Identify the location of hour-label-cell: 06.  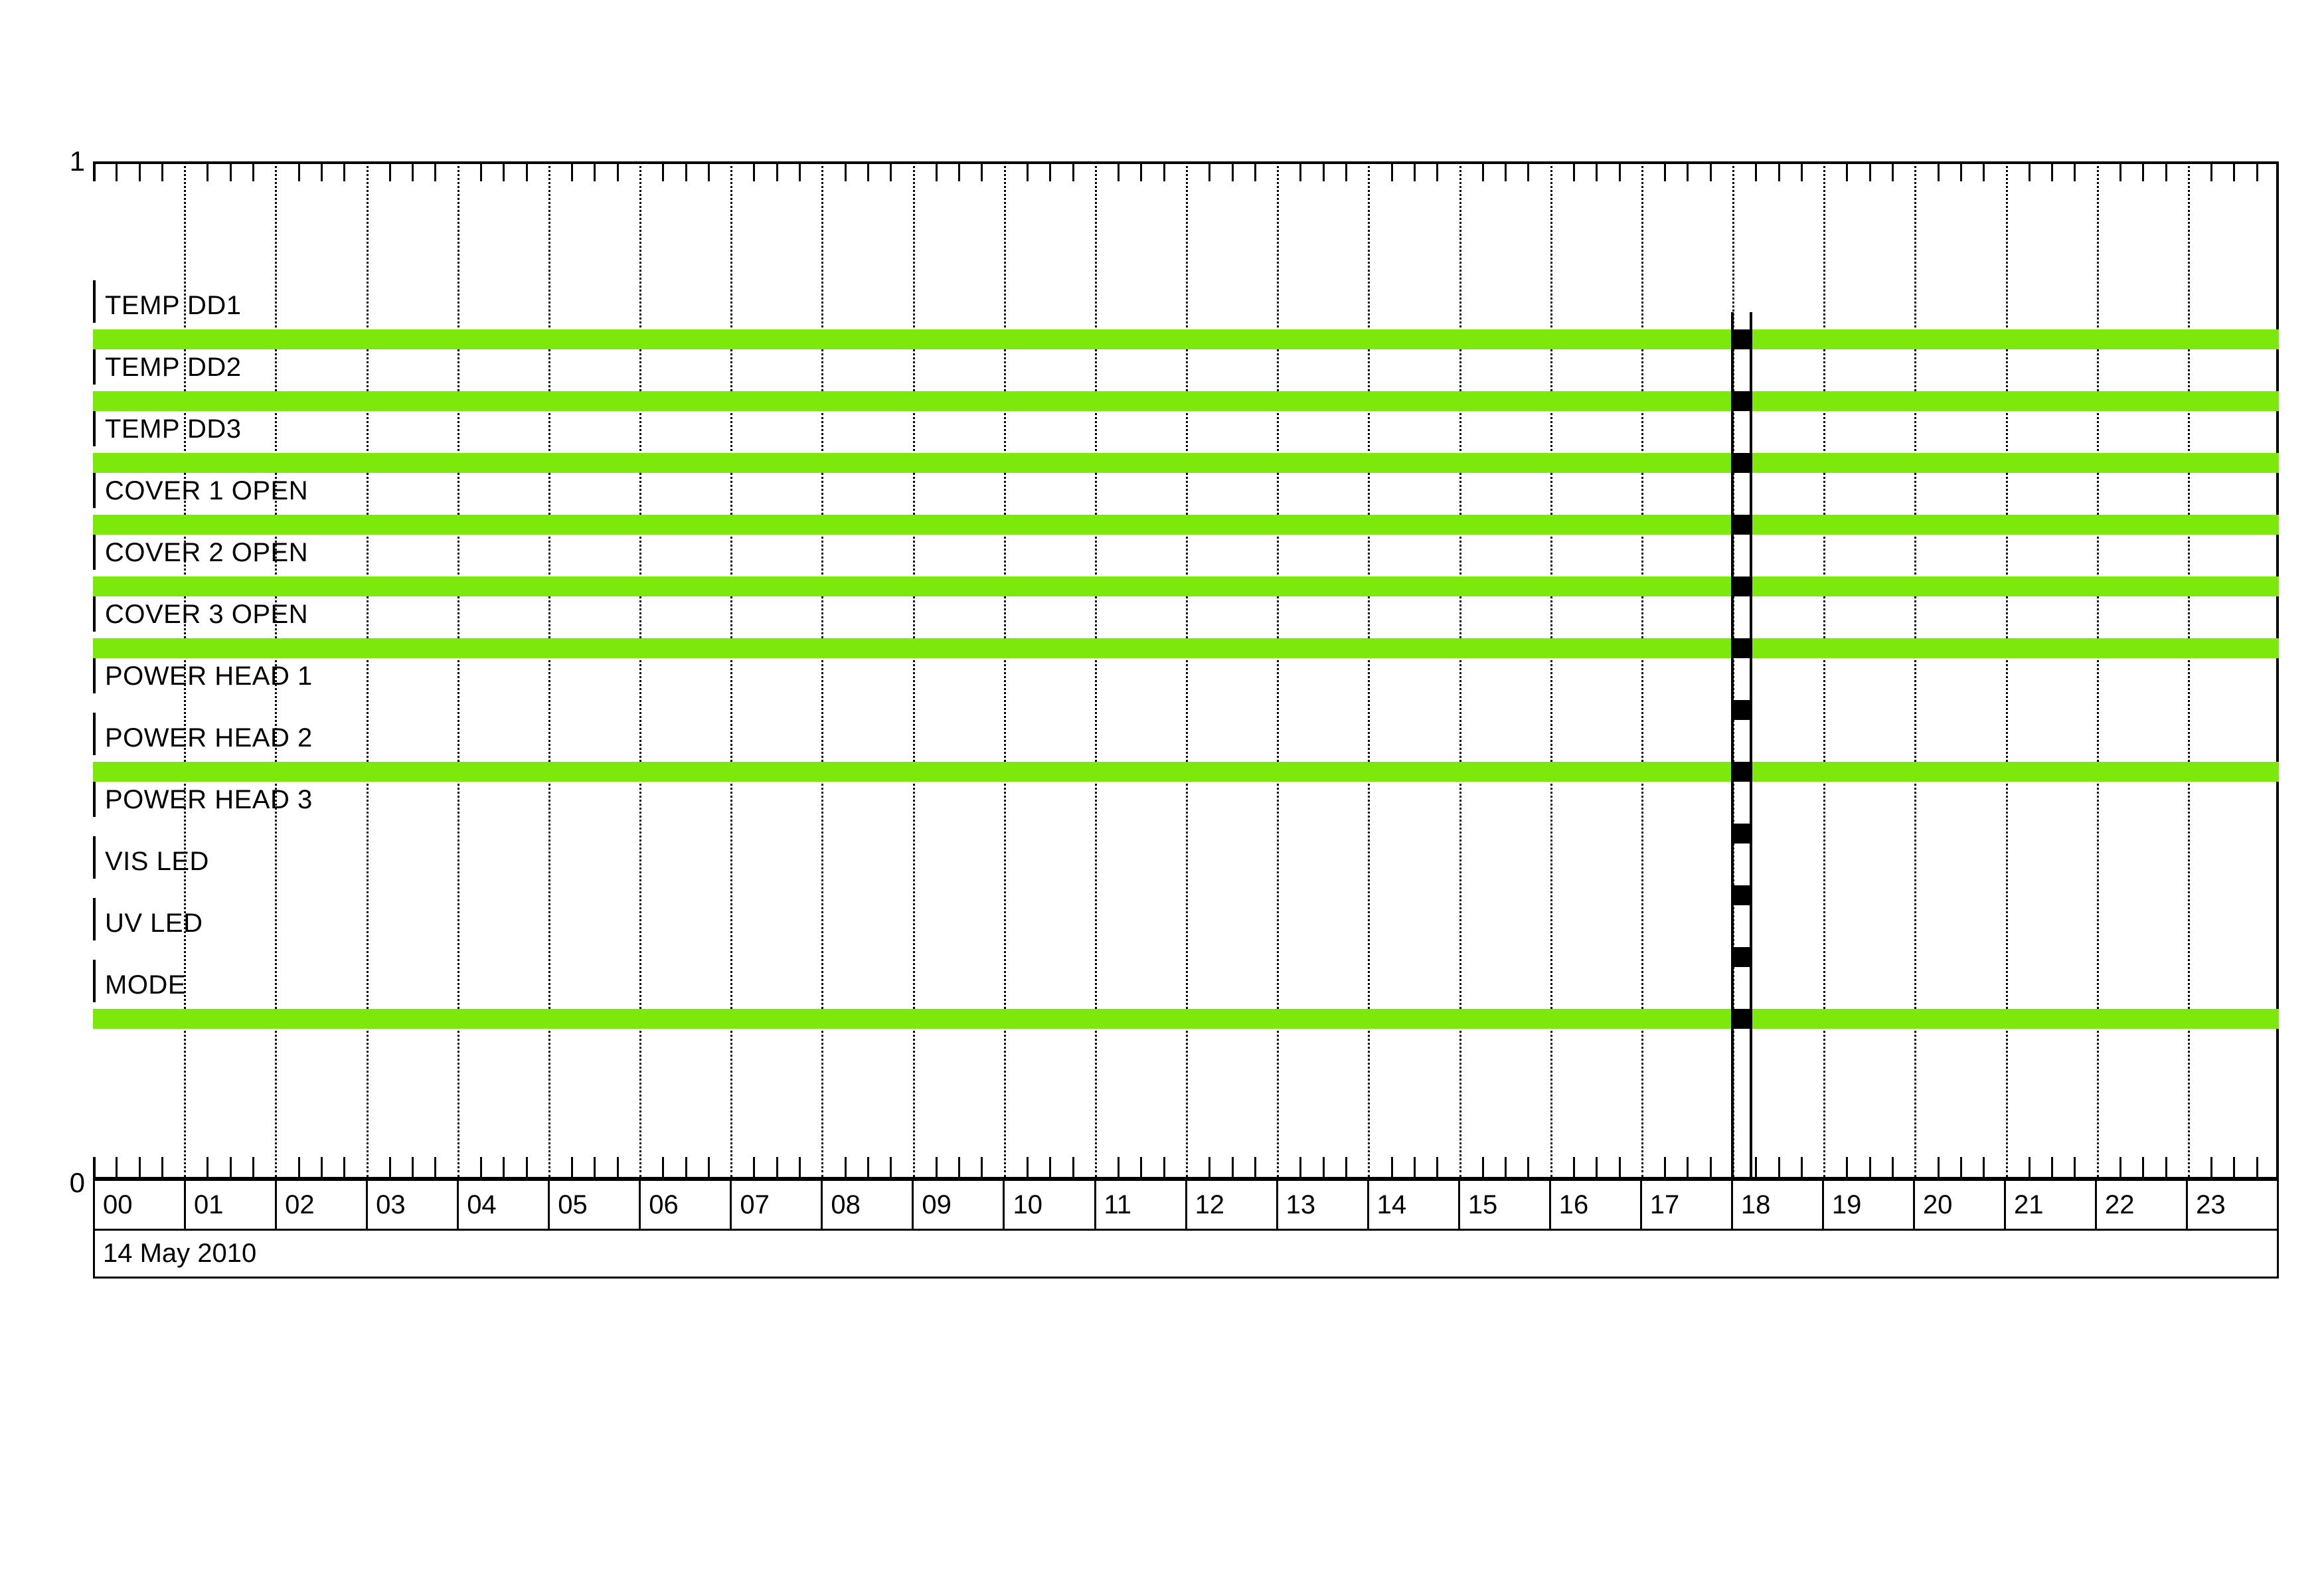
(686, 1205).